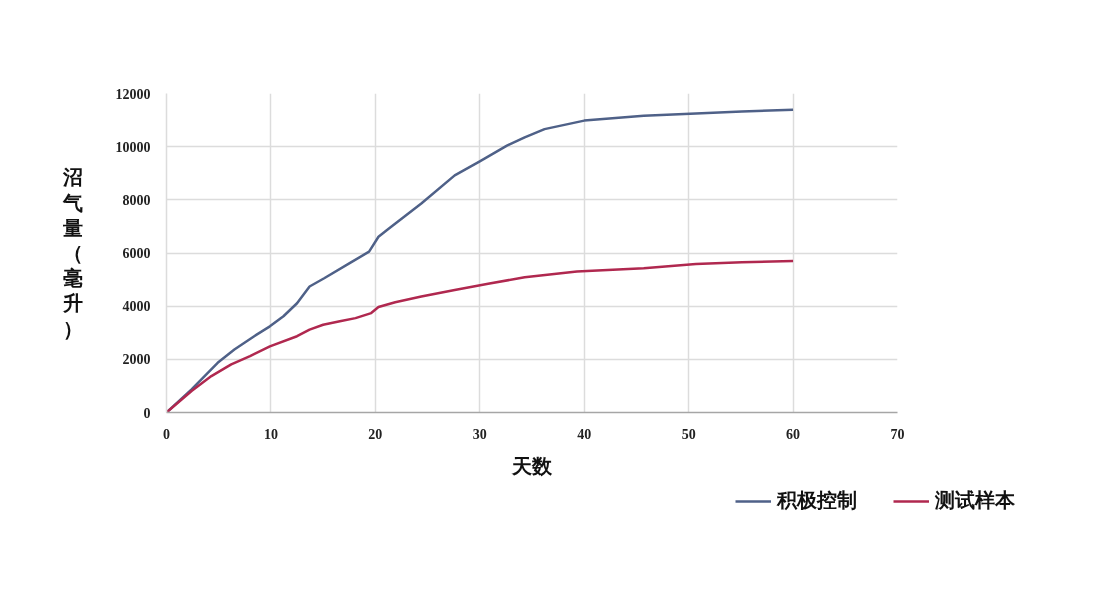  What do you see at coordinates (688, 434) in the screenshot?
I see `x-tick-label: 50` at bounding box center [688, 434].